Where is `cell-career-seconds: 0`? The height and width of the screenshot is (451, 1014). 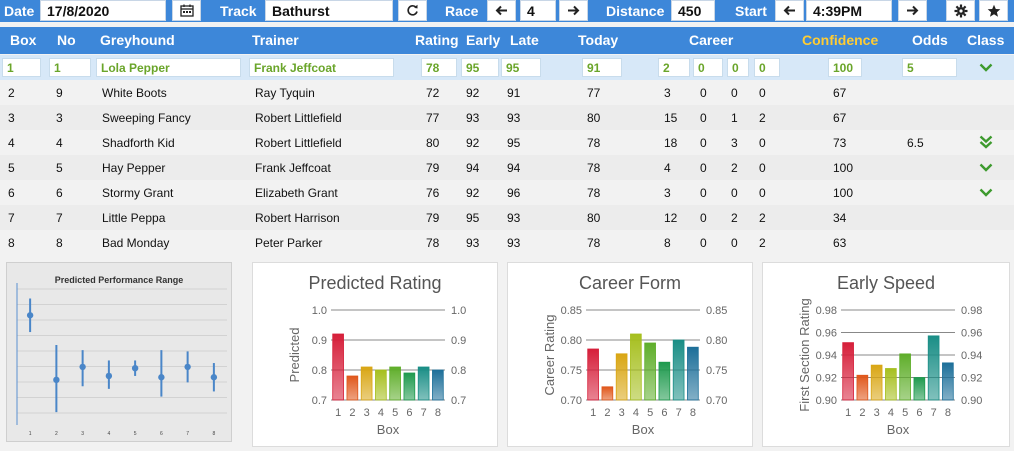
cell-career-seconds: 0 is located at coordinates (734, 243).